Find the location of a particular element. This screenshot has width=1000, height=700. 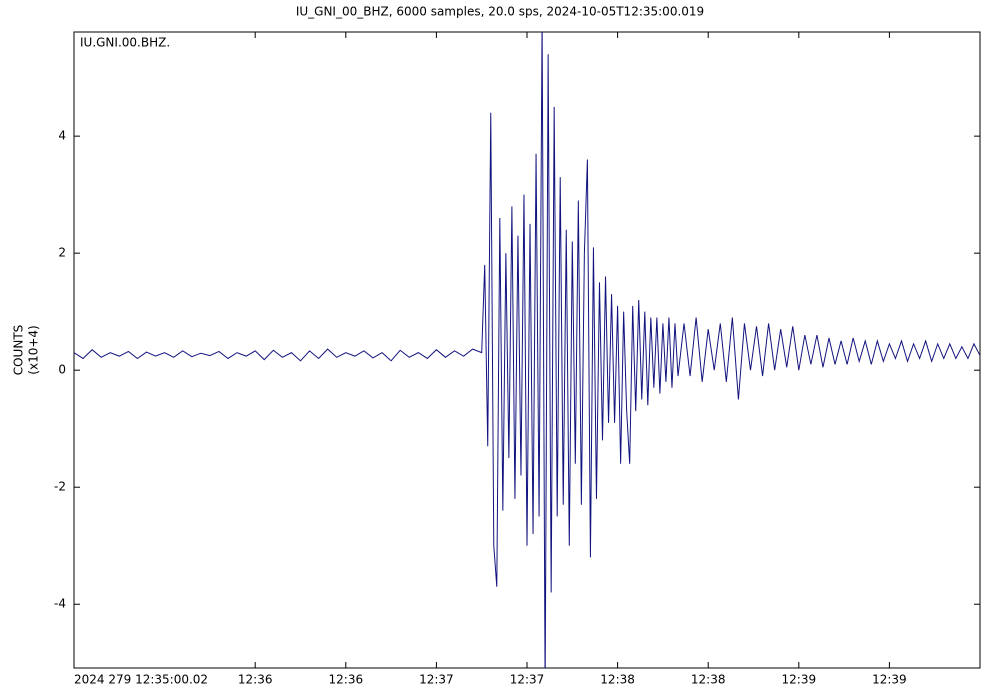

y-tick-label: 4 is located at coordinates (62, 136).